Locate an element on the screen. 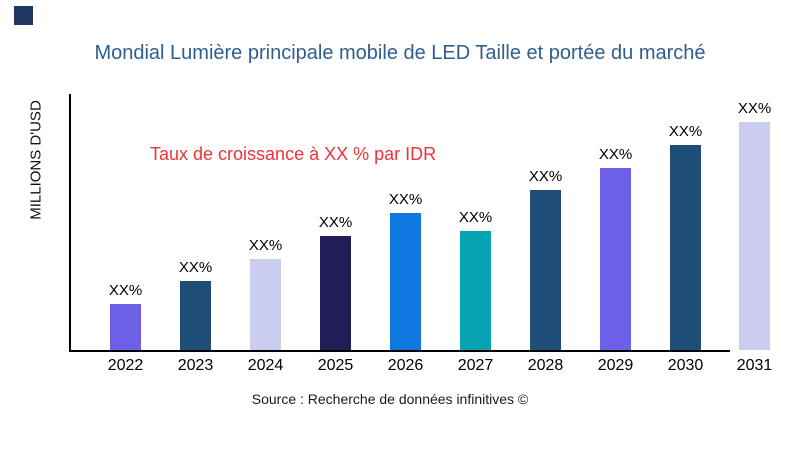 This screenshot has width=800, height=450. y-axis-label-text: MILLIONS D'USD is located at coordinates (36, 160).